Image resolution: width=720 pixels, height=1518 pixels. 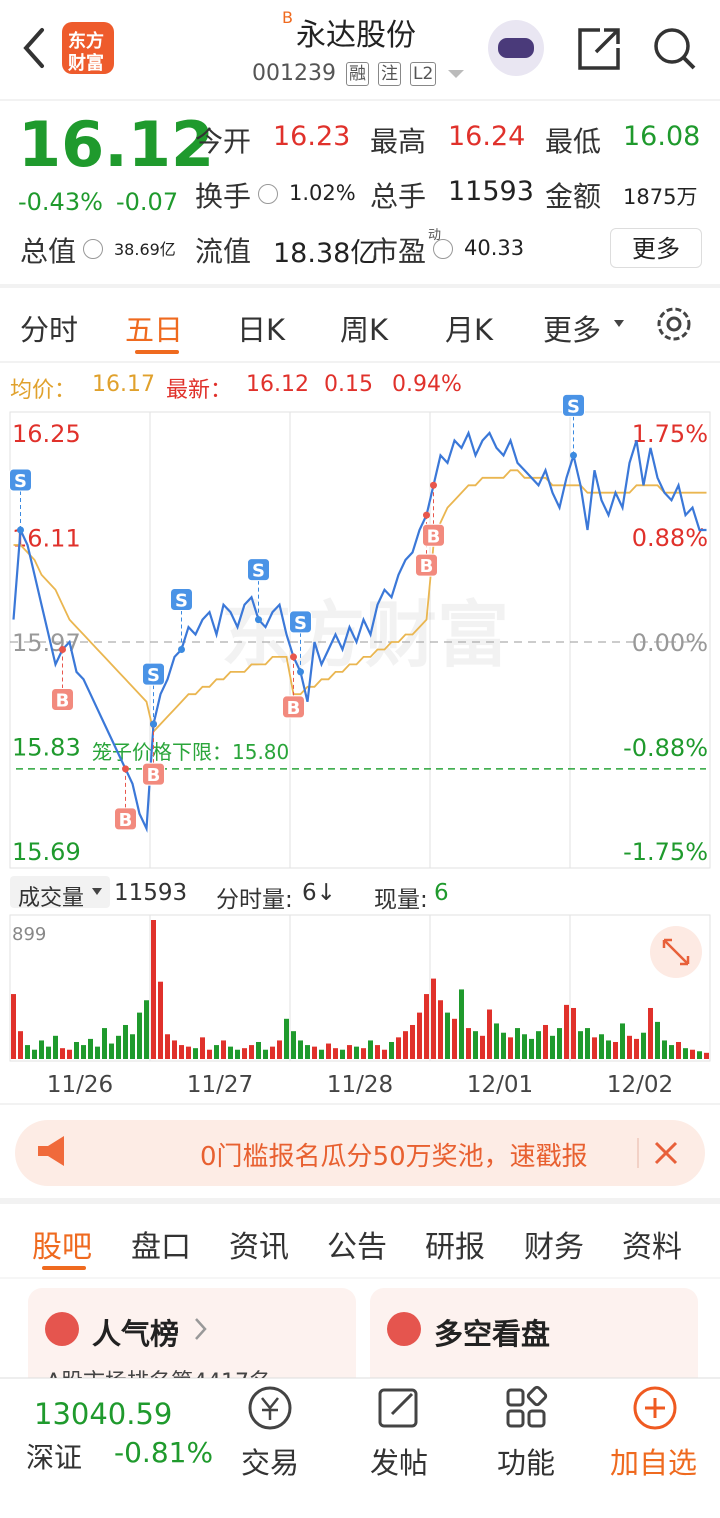 What do you see at coordinates (97, 891) in the screenshot?
I see `volume-arrow` at bounding box center [97, 891].